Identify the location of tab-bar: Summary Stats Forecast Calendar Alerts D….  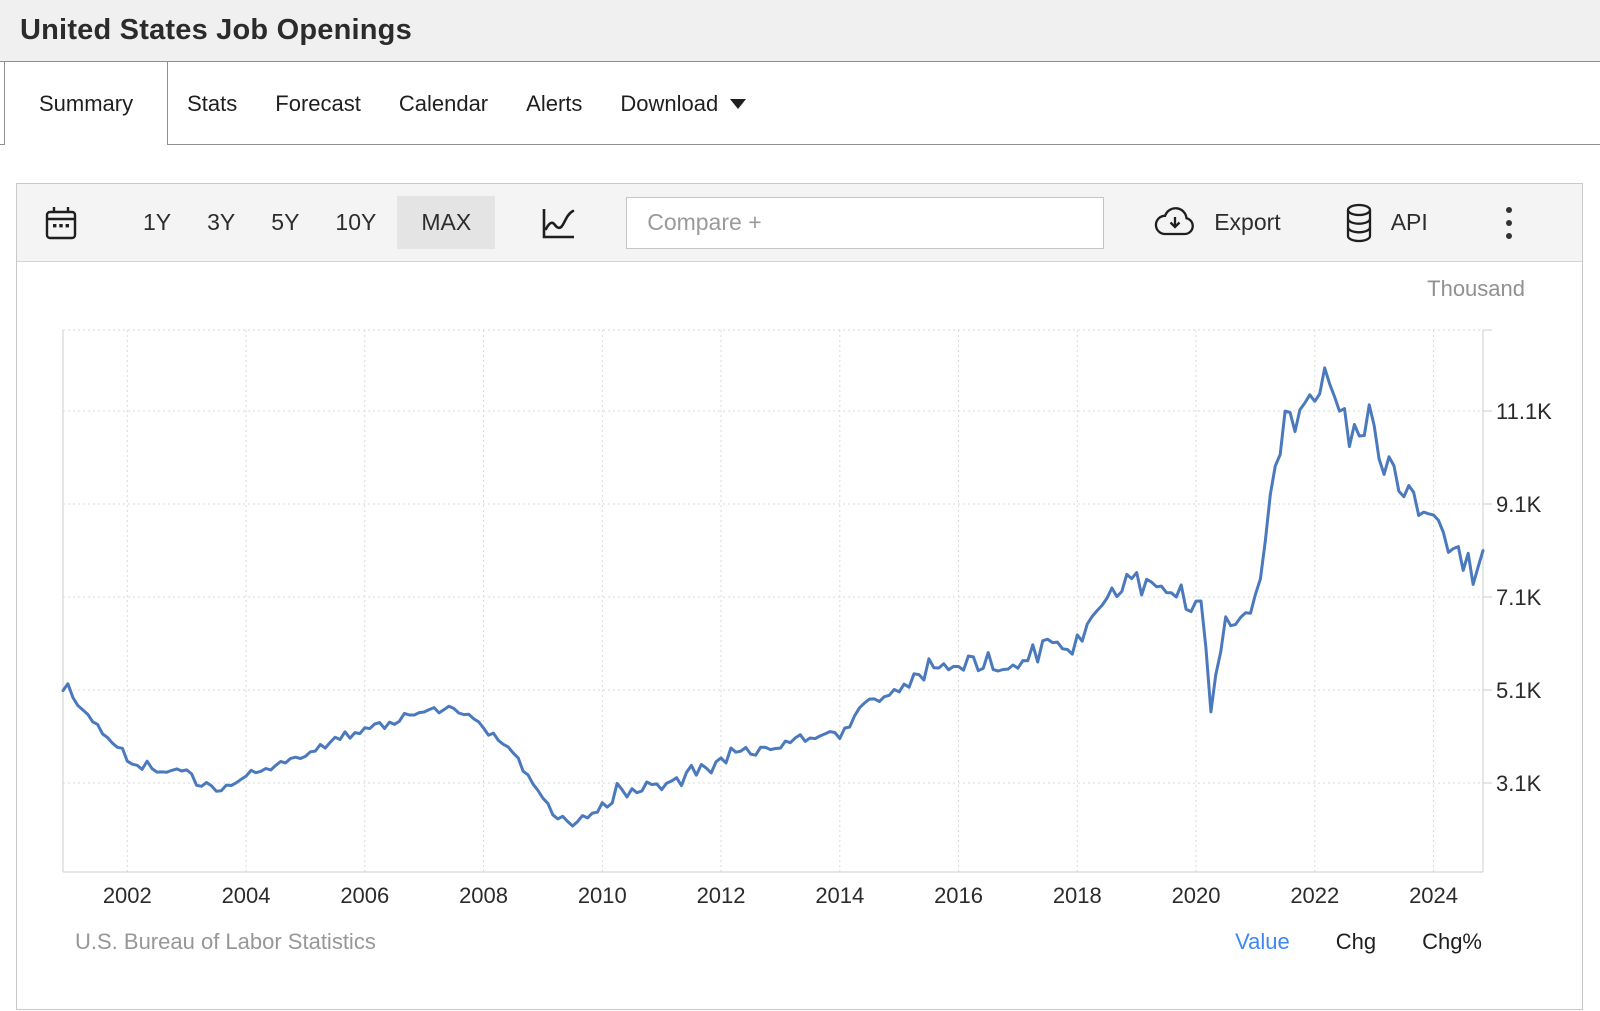
(800, 103).